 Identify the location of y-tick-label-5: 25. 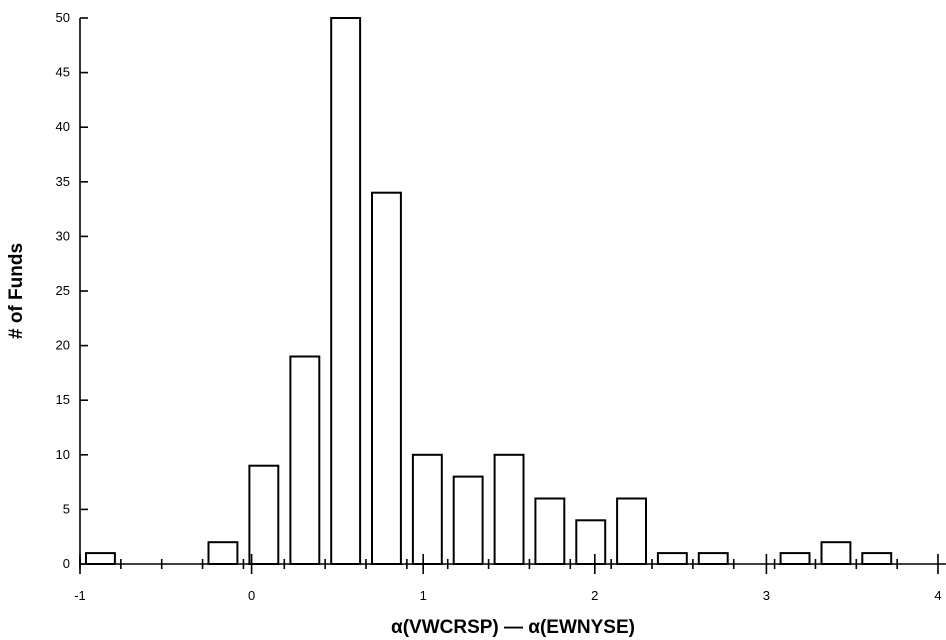
(63, 290).